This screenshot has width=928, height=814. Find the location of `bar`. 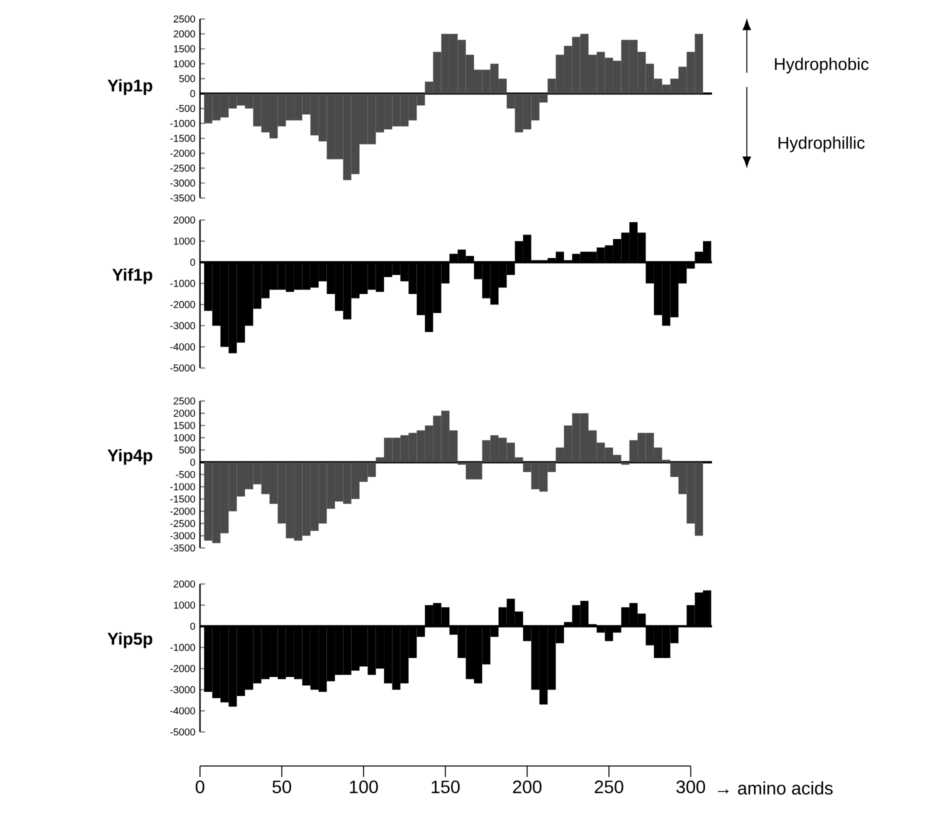

bar is located at coordinates (625, 463).